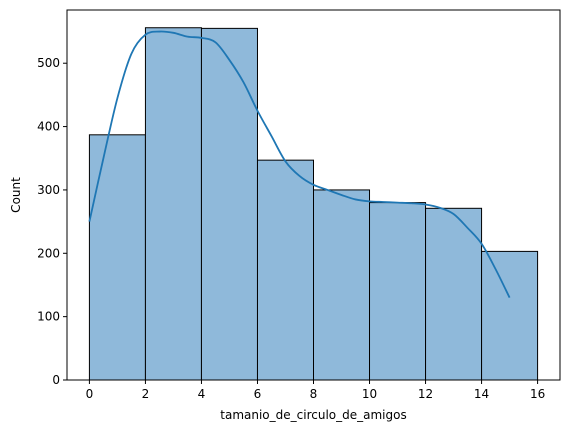 This screenshot has height=433, width=571. What do you see at coordinates (481, 394) in the screenshot?
I see `x-tick-label: 14` at bounding box center [481, 394].